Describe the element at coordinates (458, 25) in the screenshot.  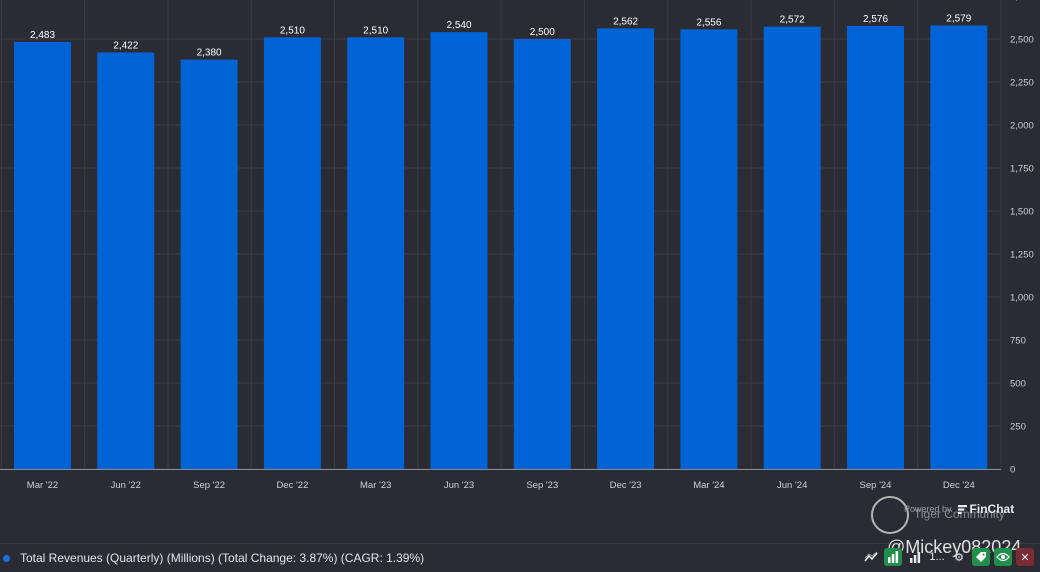
I see `bar-value-label: 2,540` at that location.